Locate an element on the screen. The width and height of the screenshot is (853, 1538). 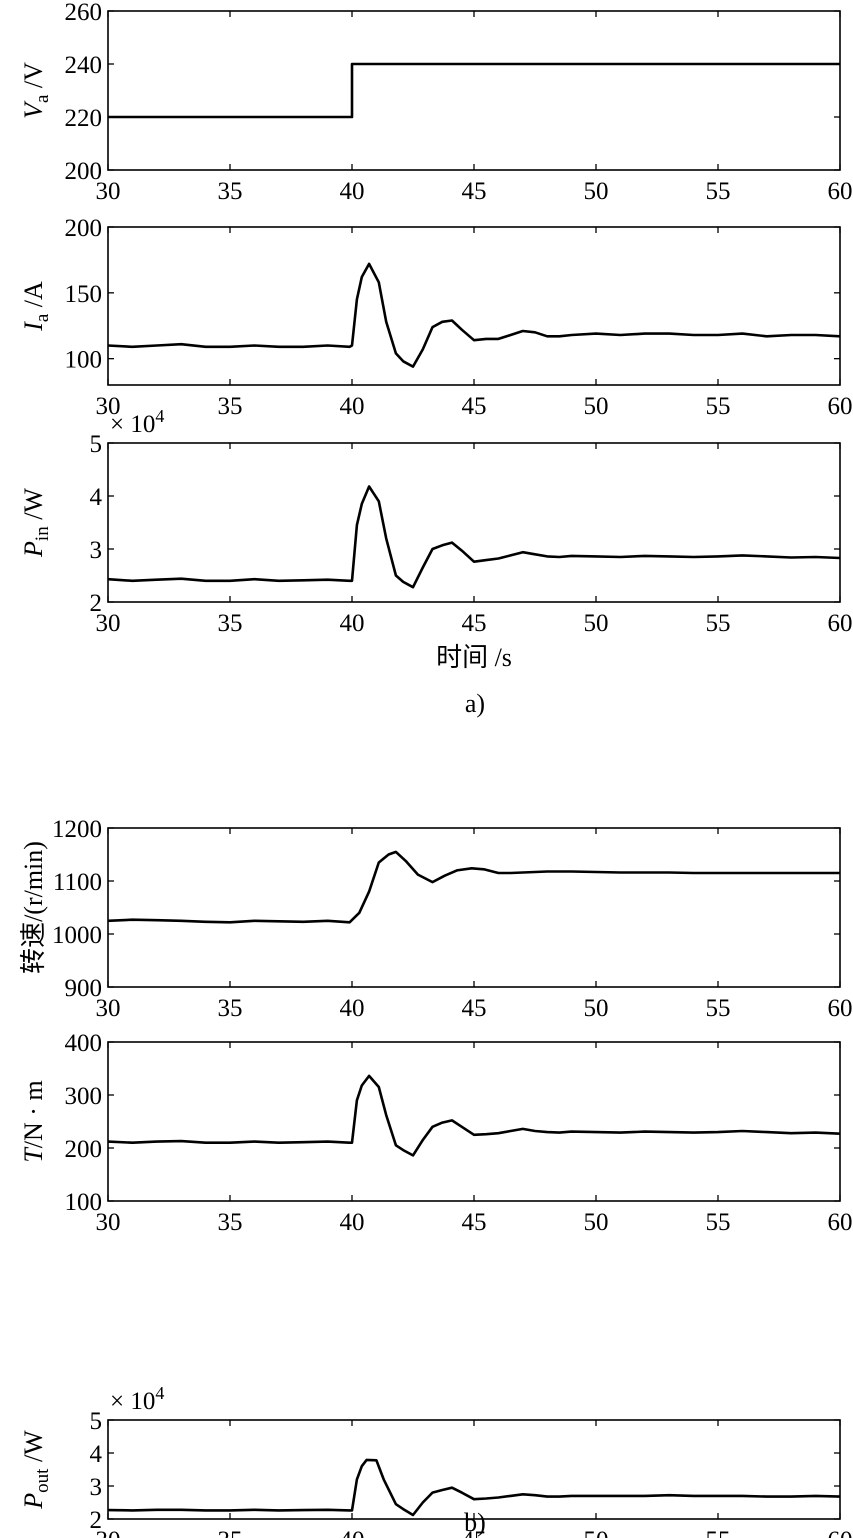
y-tick-label: 260 is located at coordinates (84, 13).